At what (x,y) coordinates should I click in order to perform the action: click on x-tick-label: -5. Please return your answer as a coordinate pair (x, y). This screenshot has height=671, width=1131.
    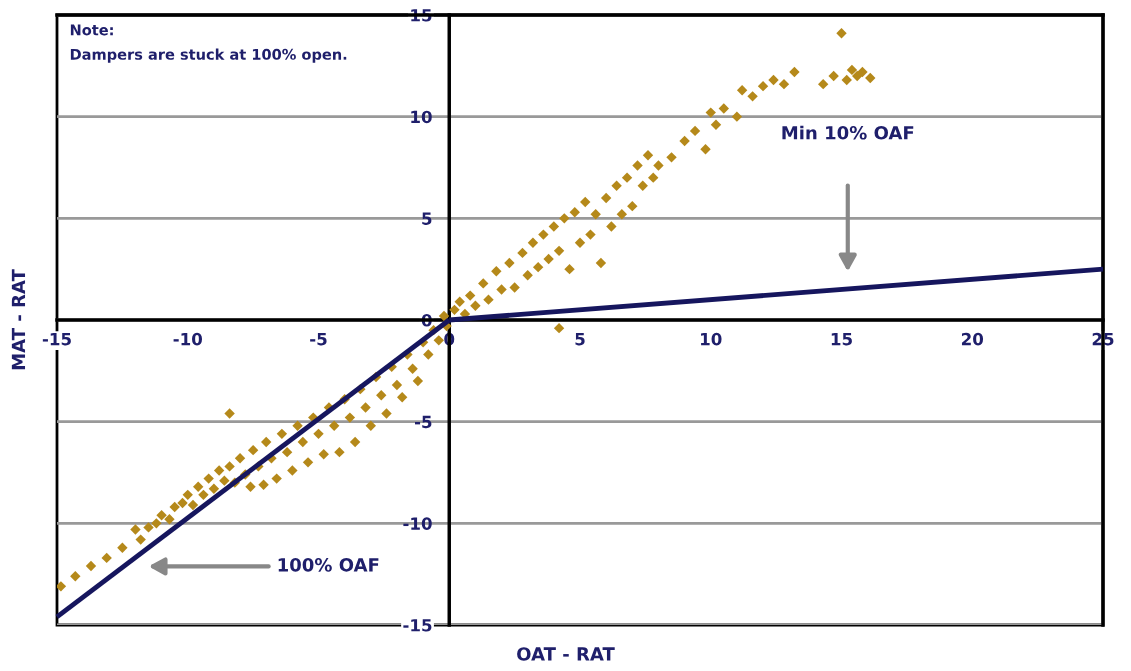
    Looking at the image, I should click on (318, 339).